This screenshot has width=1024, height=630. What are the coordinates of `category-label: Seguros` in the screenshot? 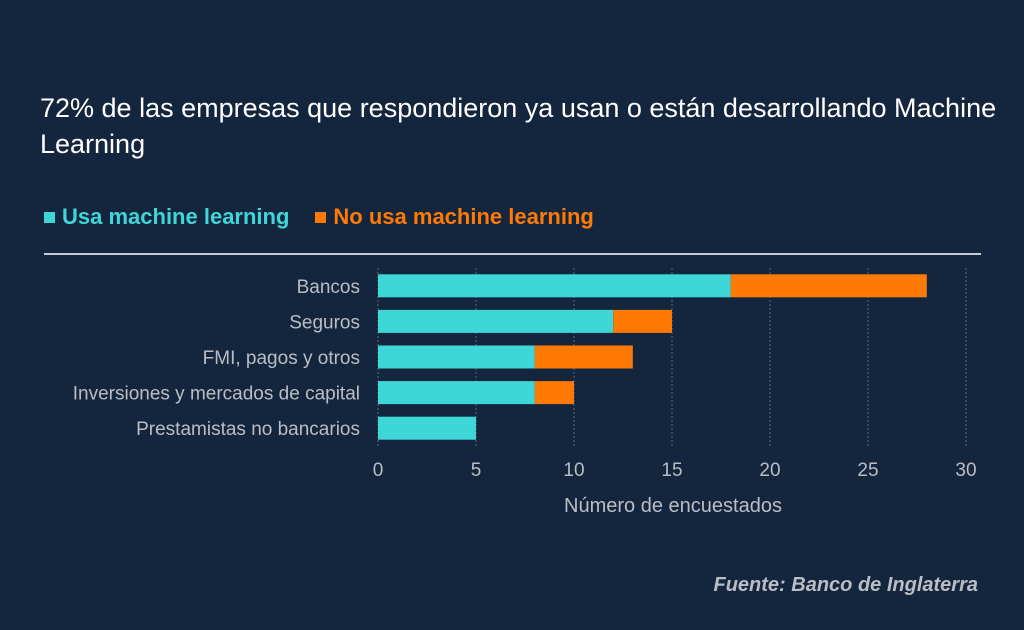 It's located at (324, 322).